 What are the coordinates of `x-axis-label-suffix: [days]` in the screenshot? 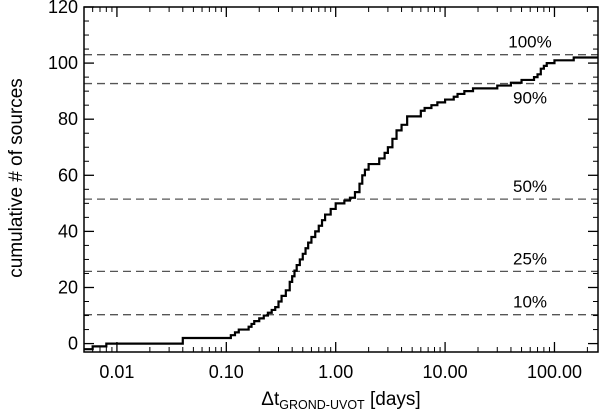 It's located at (393, 399).